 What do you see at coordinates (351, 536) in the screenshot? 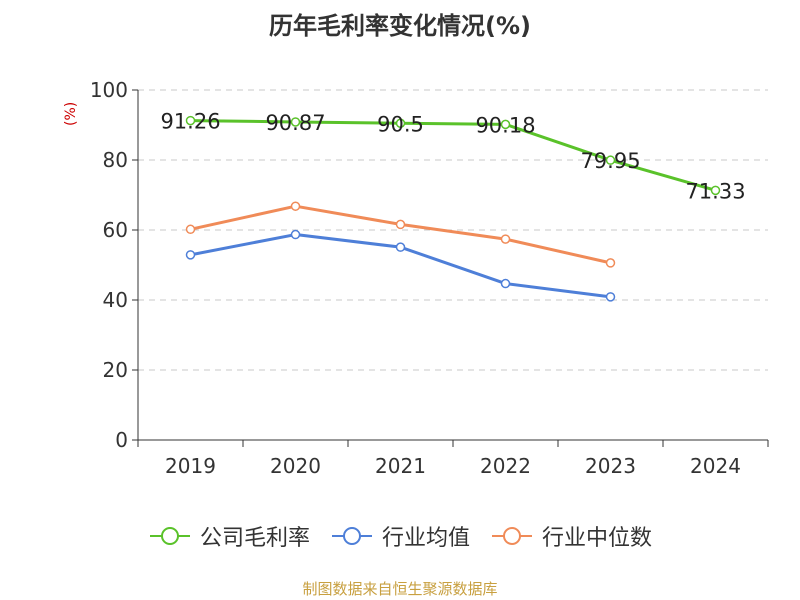
I see `legend-marker-industry-mean` at bounding box center [351, 536].